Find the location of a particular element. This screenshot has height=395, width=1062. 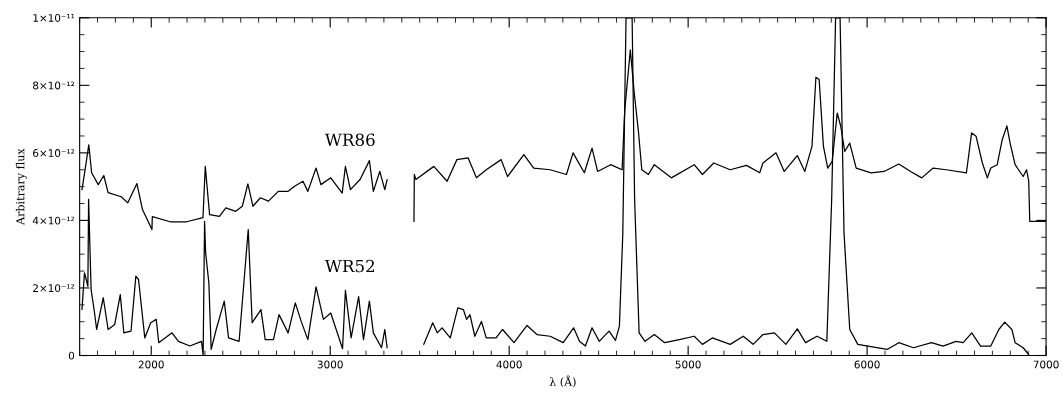

y-tick-label: 6×10⁻¹² is located at coordinates (54, 153).